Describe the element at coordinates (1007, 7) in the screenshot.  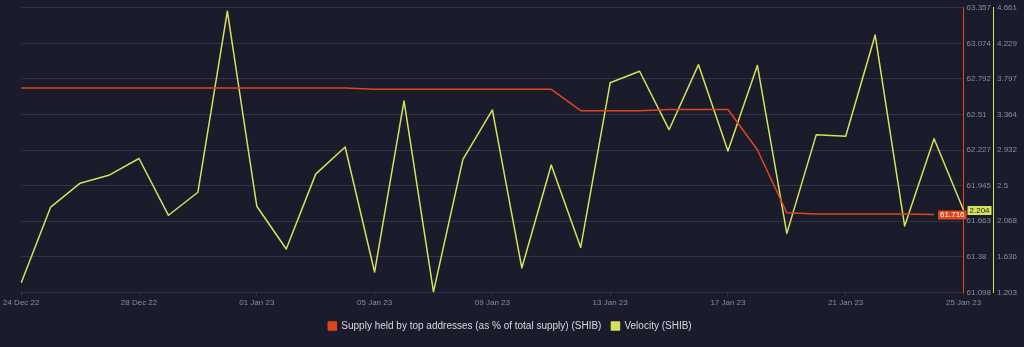
I see `y2-tick-label: 4.661` at that location.